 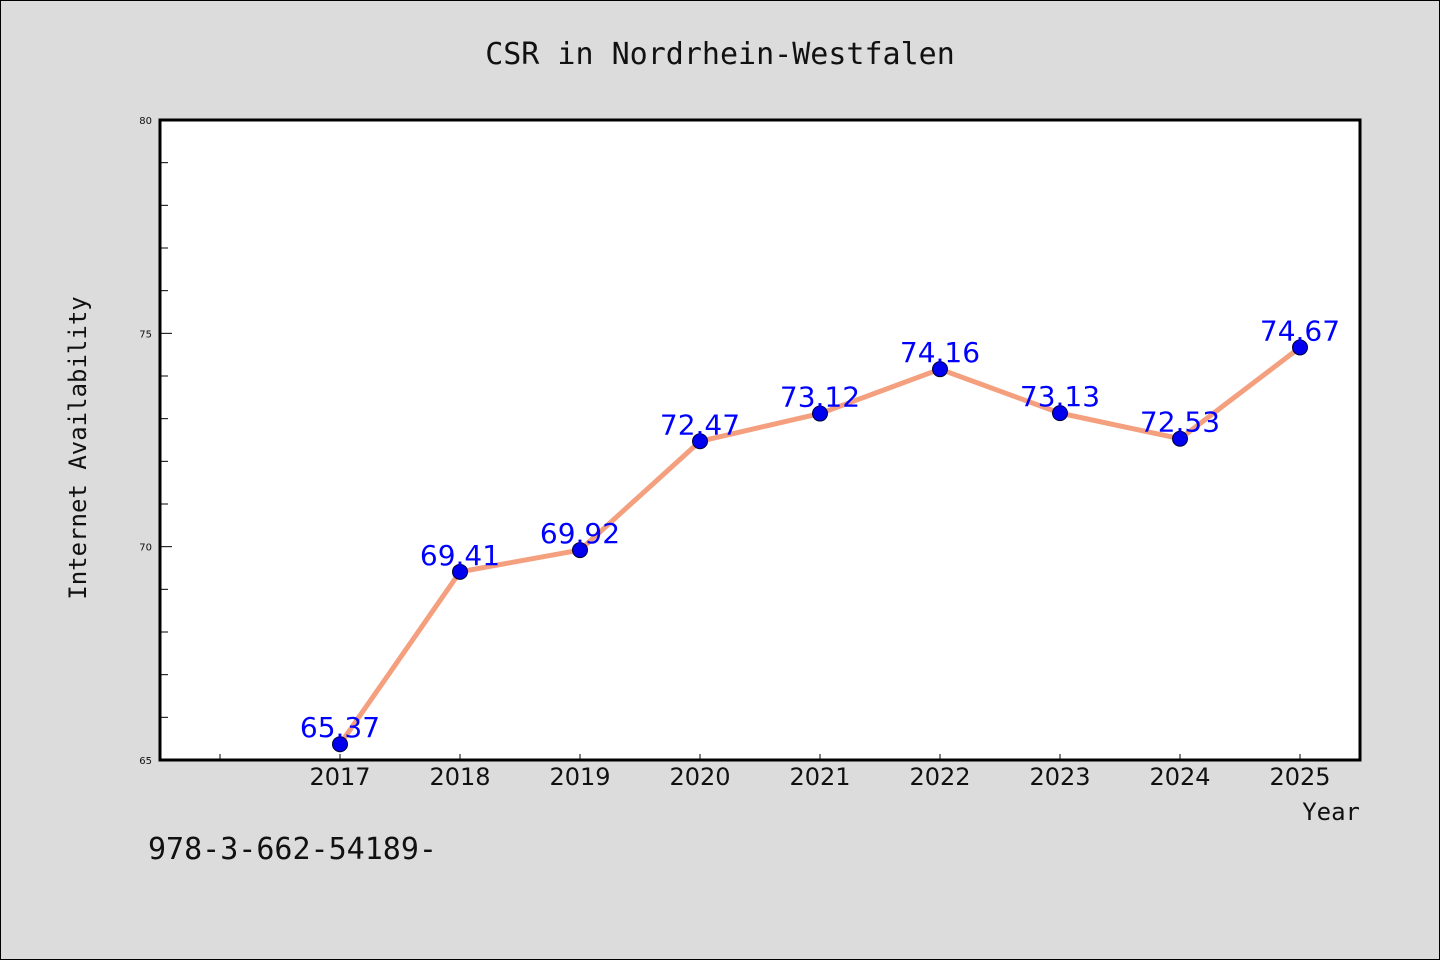 I want to click on x-tick-label: 2019, so click(x=579, y=777).